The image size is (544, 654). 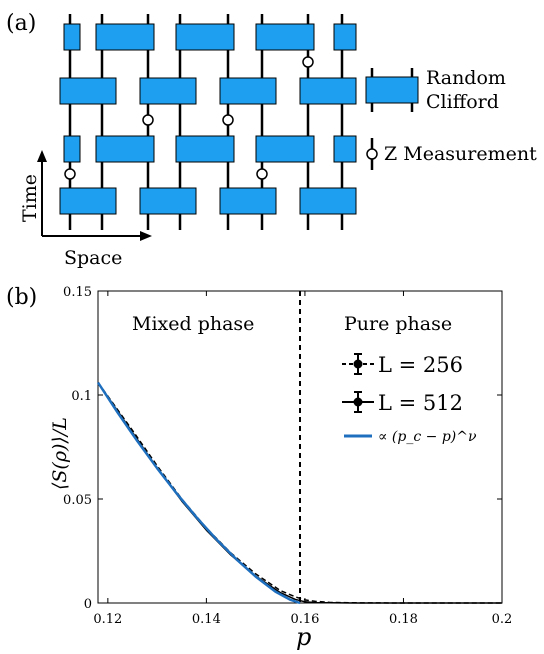 What do you see at coordinates (403, 619) in the screenshot?
I see `x-tick-label: 0.18` at bounding box center [403, 619].